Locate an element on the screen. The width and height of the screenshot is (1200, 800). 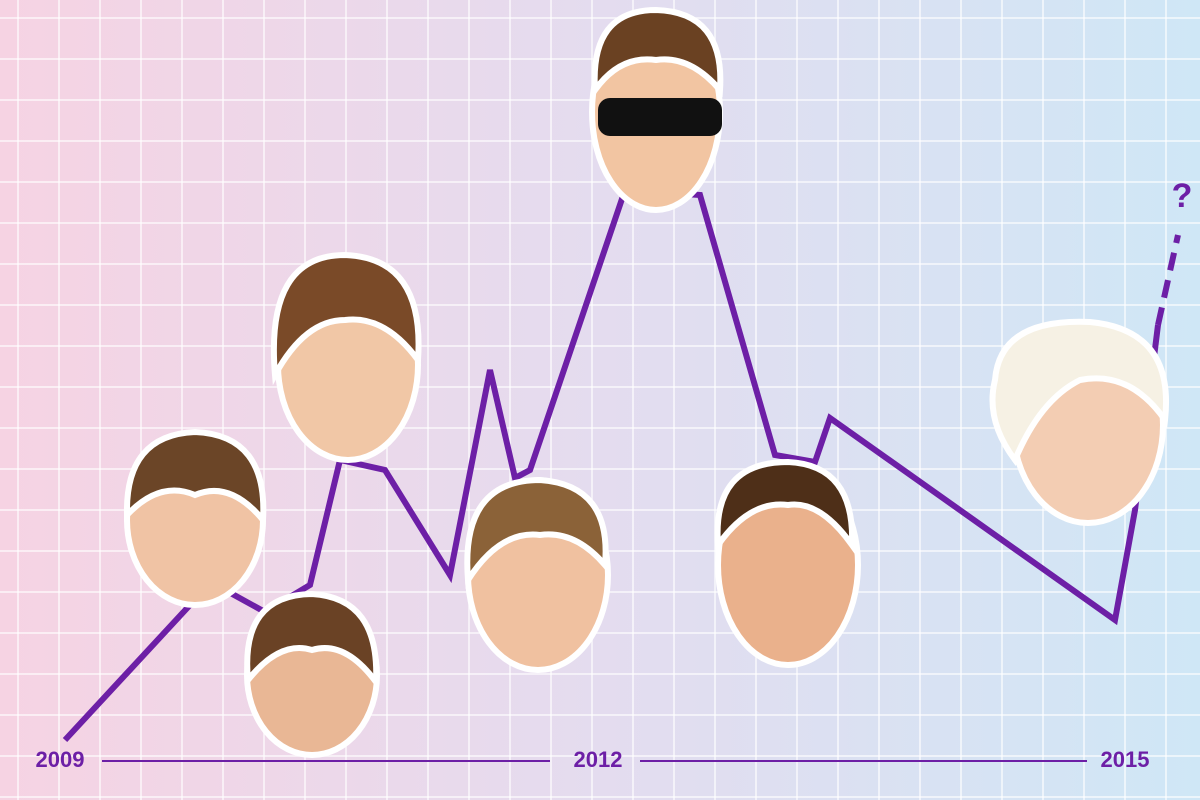
year-label: 2015 is located at coordinates (1125, 759).